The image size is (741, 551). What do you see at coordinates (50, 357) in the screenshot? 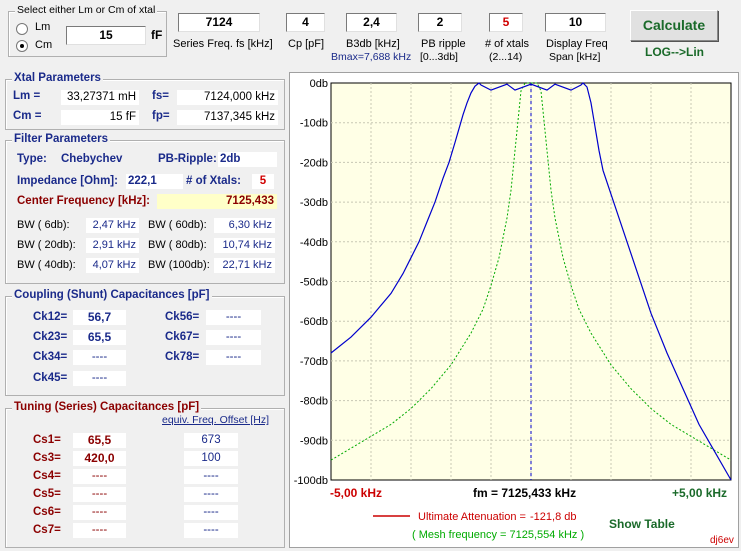
I see `ck34-label: Ck34=` at bounding box center [50, 357].